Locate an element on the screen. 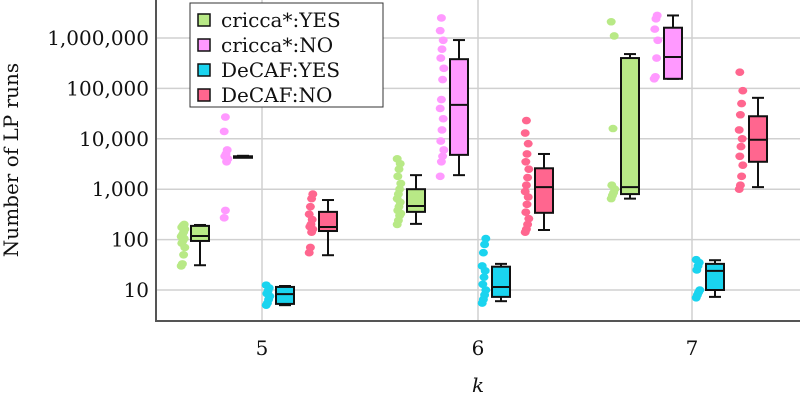  x-tick-labels: 5 6 7 is located at coordinates (477, 348).